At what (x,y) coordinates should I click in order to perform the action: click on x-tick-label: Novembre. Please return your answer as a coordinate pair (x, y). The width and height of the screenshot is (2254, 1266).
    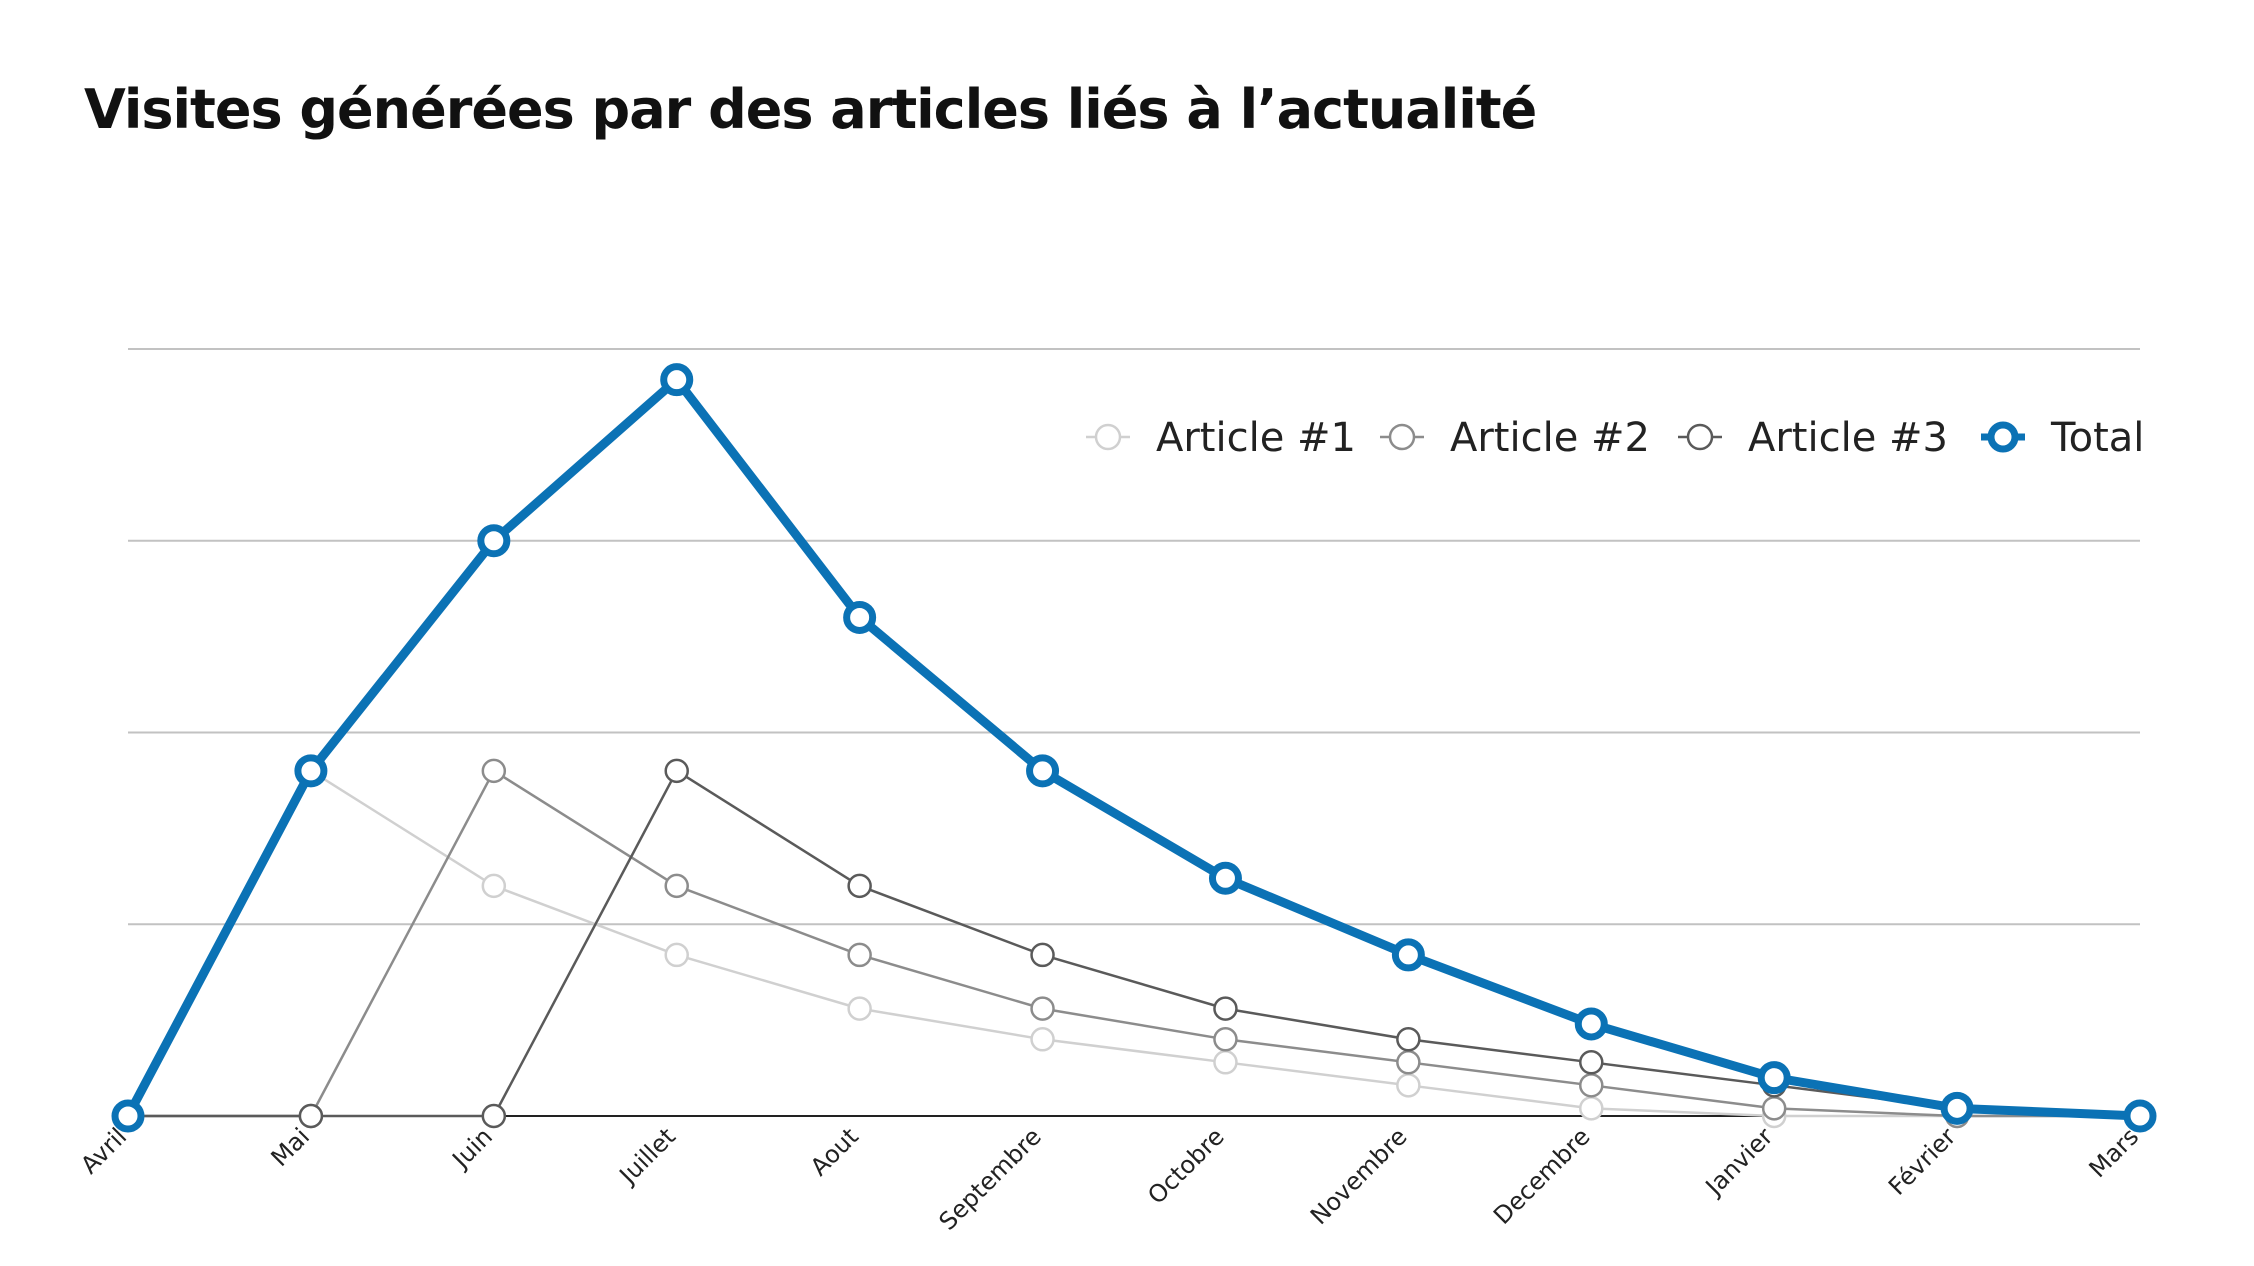
    Looking at the image, I should click on (1359, 1176).